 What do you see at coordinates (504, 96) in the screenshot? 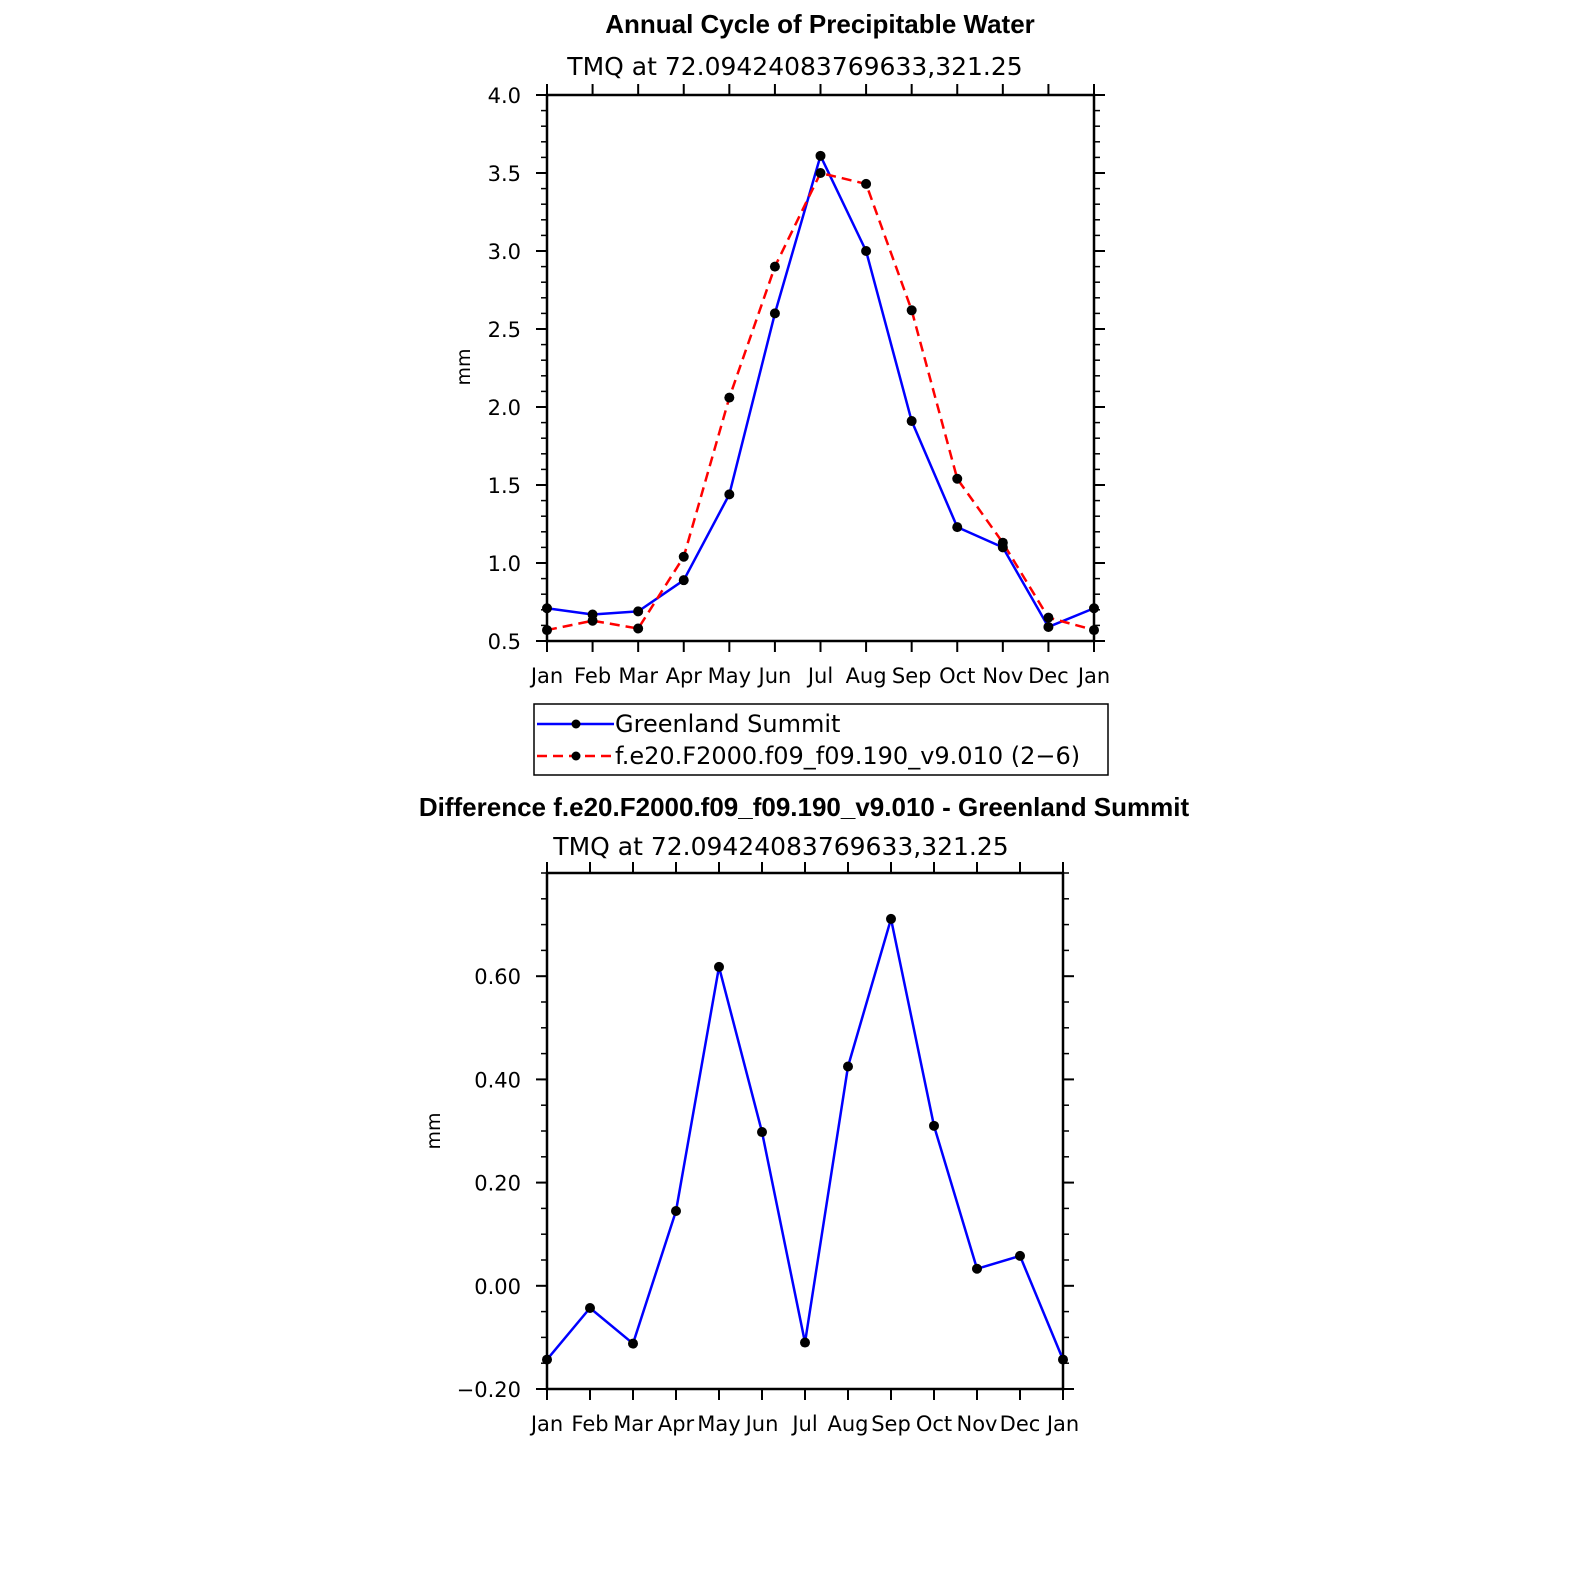
I see `y-tick-label: 4.0` at bounding box center [504, 96].